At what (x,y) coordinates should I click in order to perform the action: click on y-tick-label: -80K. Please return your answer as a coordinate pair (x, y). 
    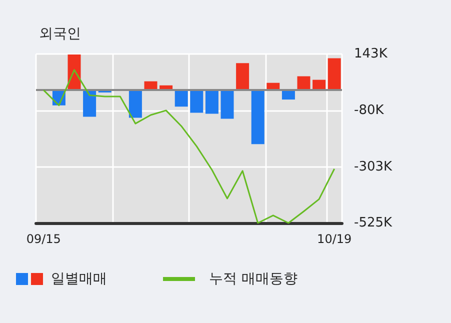
    Looking at the image, I should click on (369, 110).